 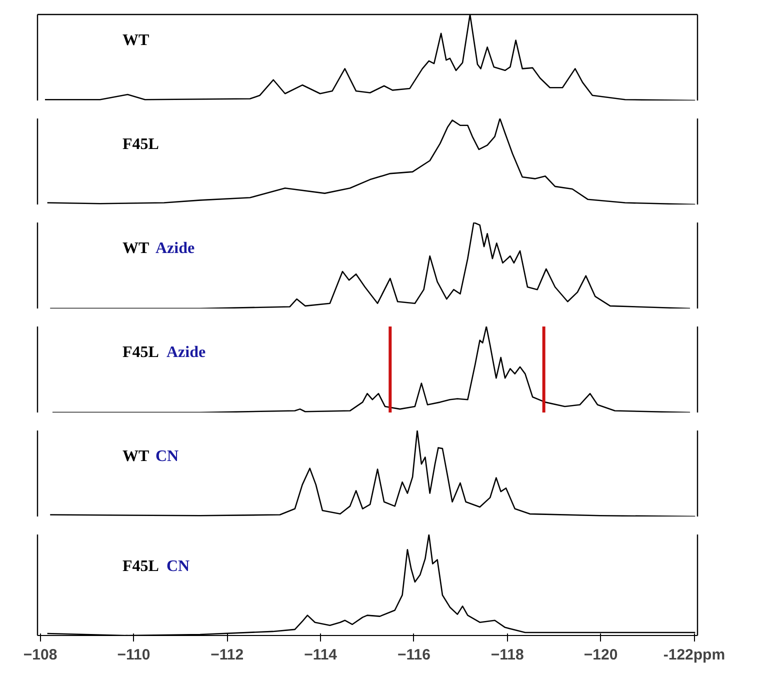 I want to click on x-tick-label: −112, so click(x=227, y=655).